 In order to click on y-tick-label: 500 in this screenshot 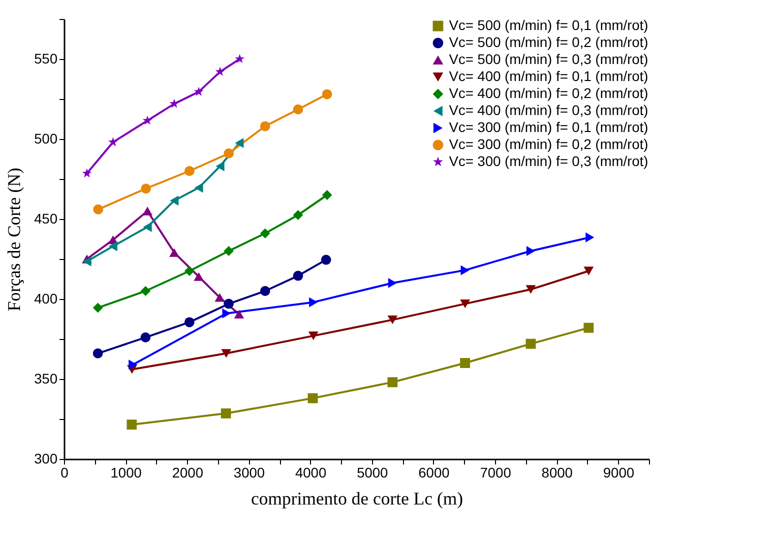, I will do `click(46, 138)`.